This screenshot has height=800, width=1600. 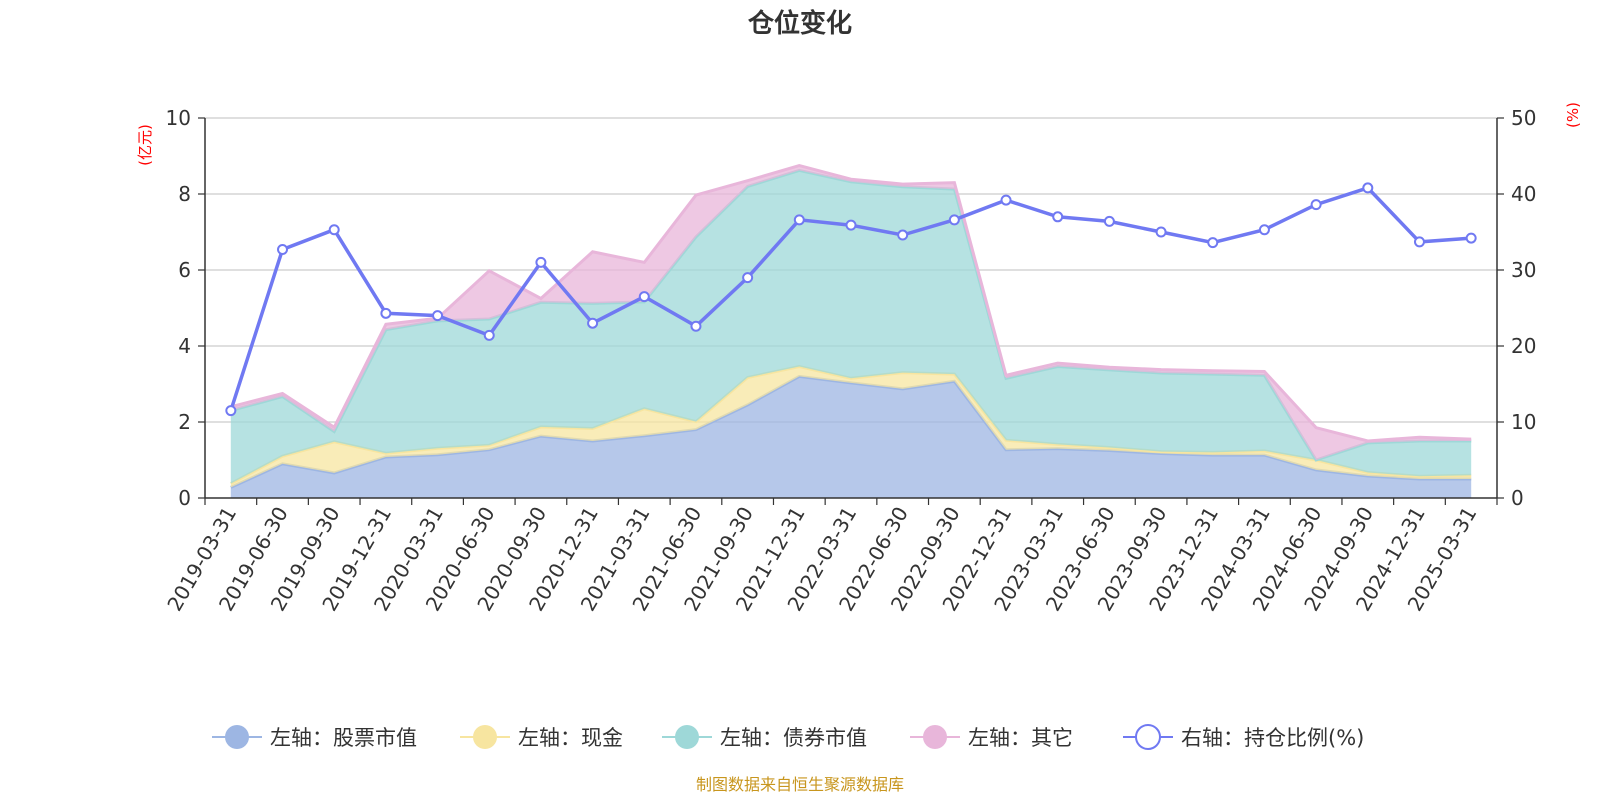 What do you see at coordinates (184, 194) in the screenshot?
I see `left-y-tick-label: 8` at bounding box center [184, 194].